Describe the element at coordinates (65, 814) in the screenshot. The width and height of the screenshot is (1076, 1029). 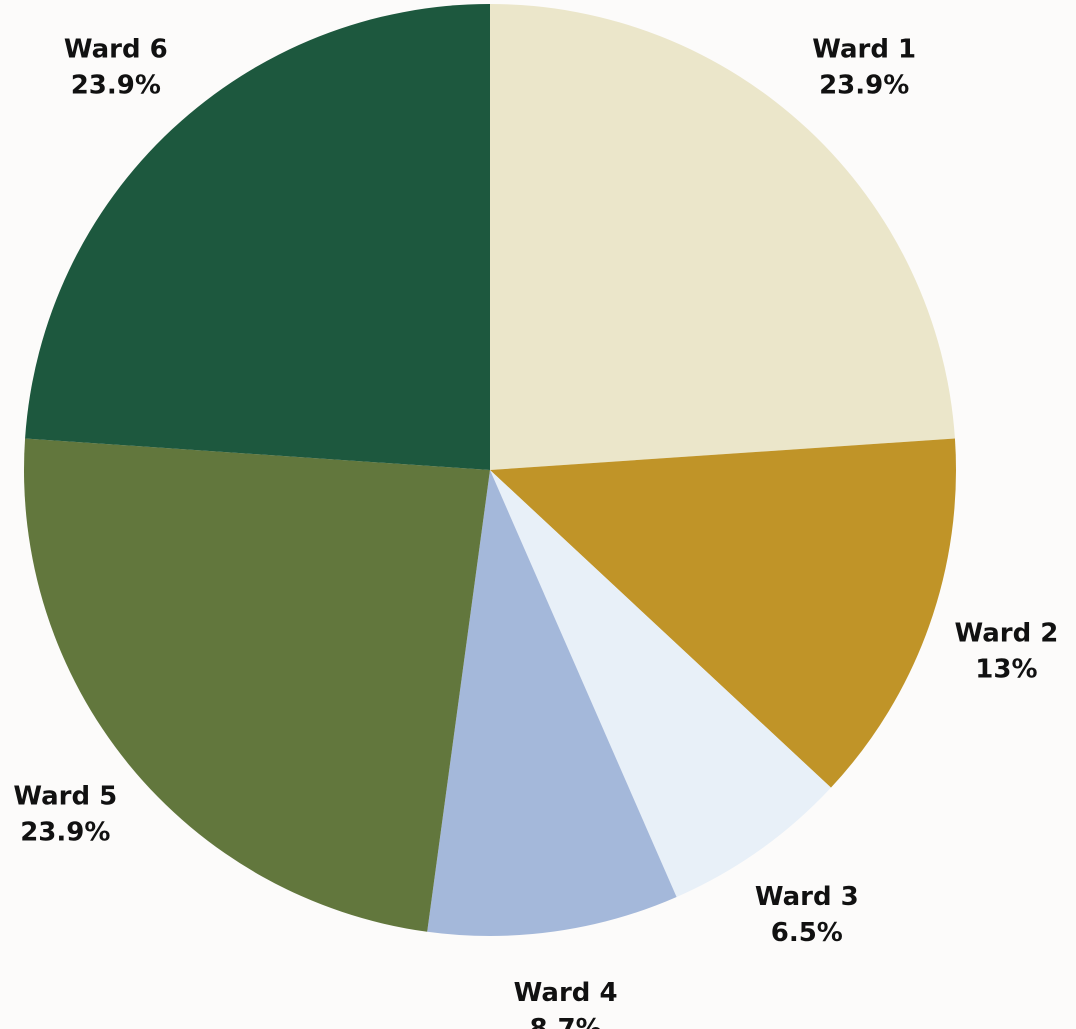
I see `pie-label-ward-5: Ward 5 23.9%` at that location.